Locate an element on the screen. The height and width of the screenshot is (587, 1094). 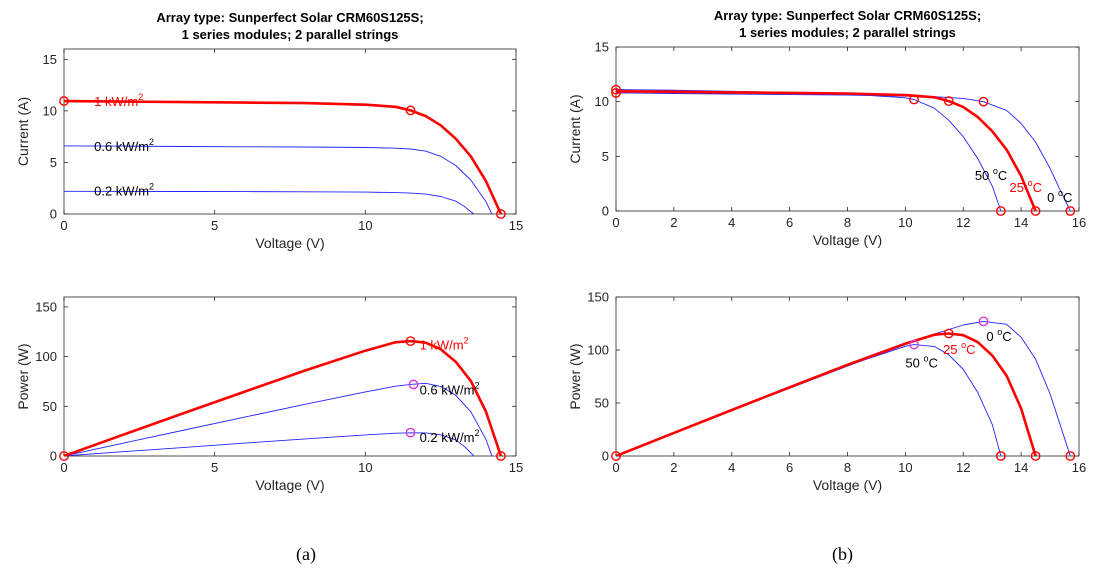
annotation-label-2: 0 oC is located at coordinates (1059, 196).